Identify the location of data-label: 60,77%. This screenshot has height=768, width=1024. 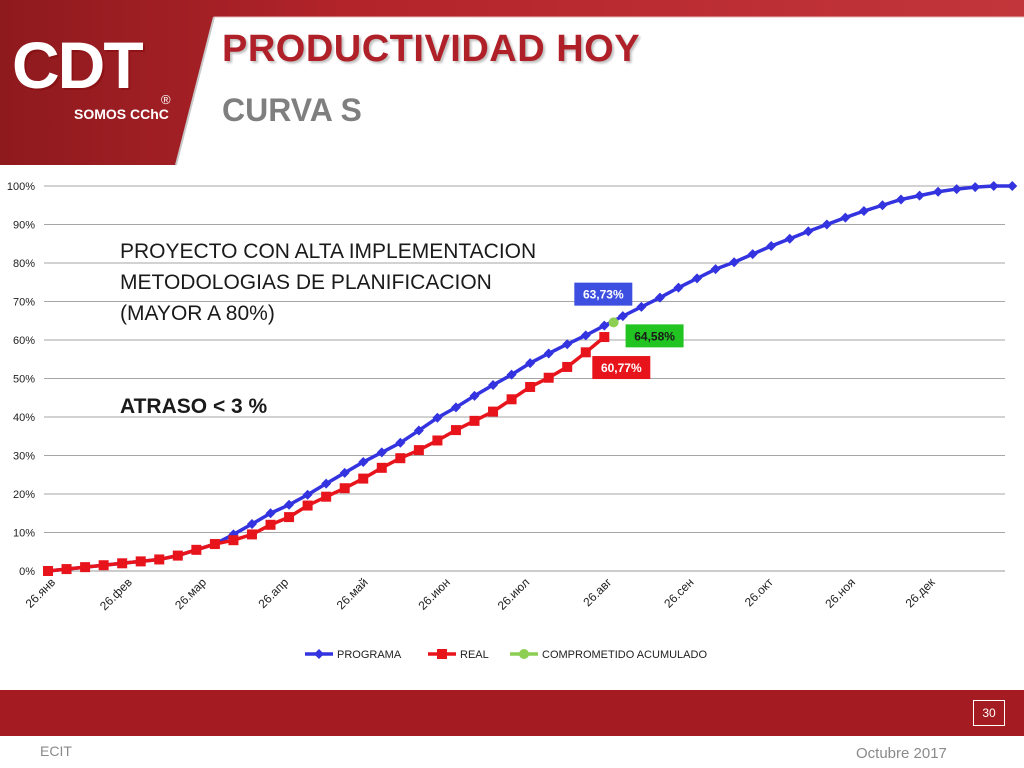
(621, 368).